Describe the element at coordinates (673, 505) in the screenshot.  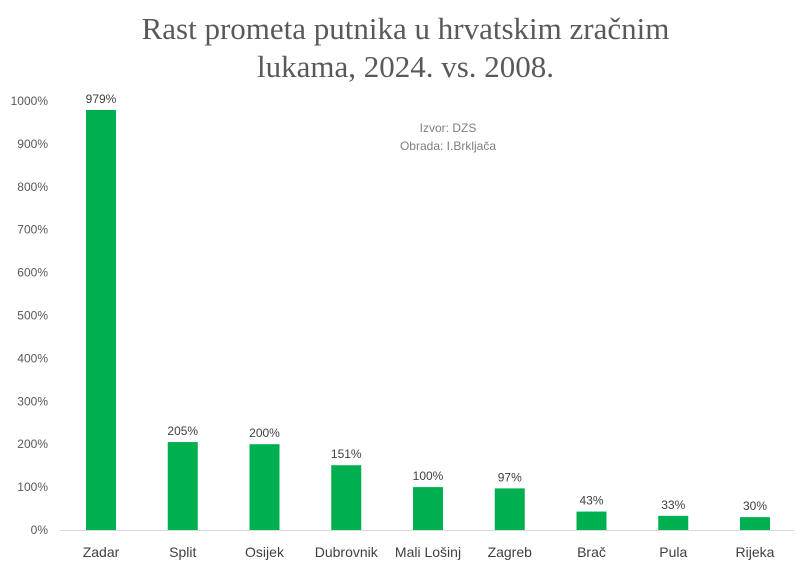
I see `data-label: 33%` at that location.